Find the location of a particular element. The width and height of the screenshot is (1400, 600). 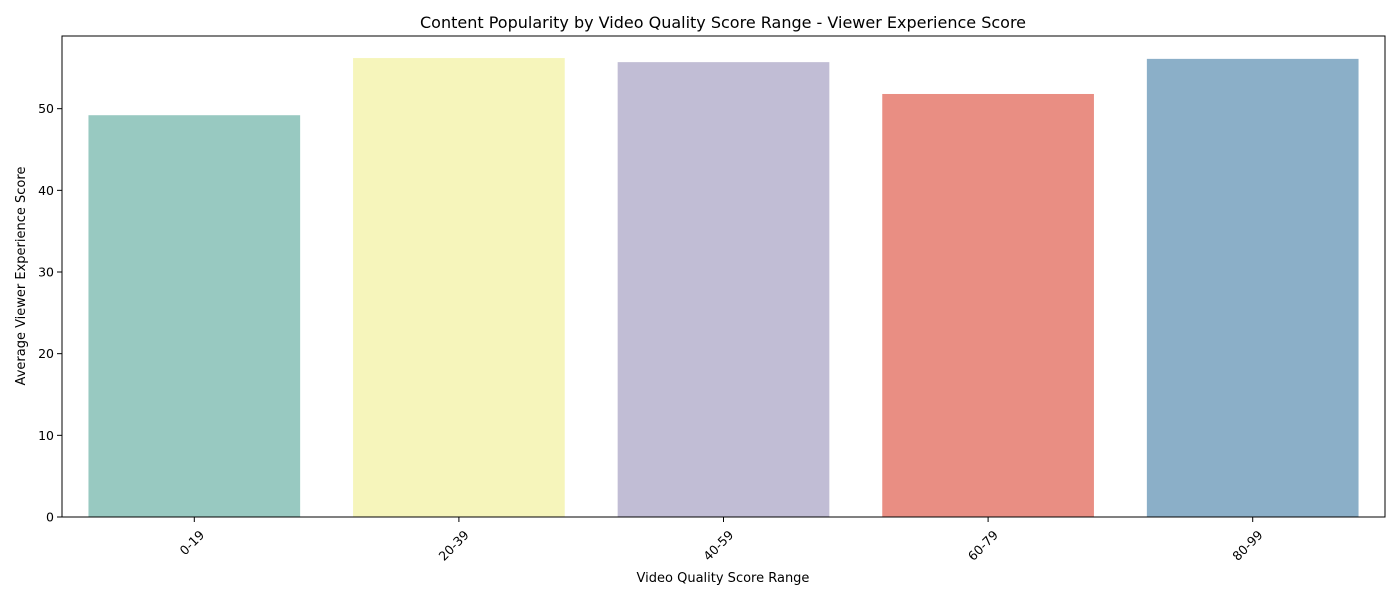

x-tick-label: 0-19 is located at coordinates (192, 542).